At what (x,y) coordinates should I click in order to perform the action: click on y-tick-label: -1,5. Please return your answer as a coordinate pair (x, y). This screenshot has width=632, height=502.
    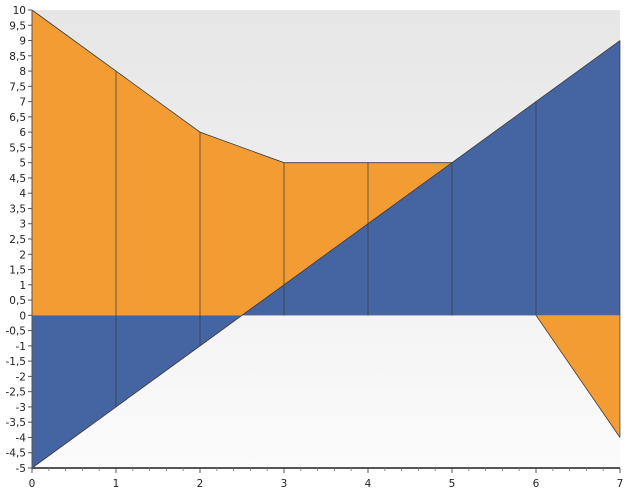
    Looking at the image, I should click on (16, 362).